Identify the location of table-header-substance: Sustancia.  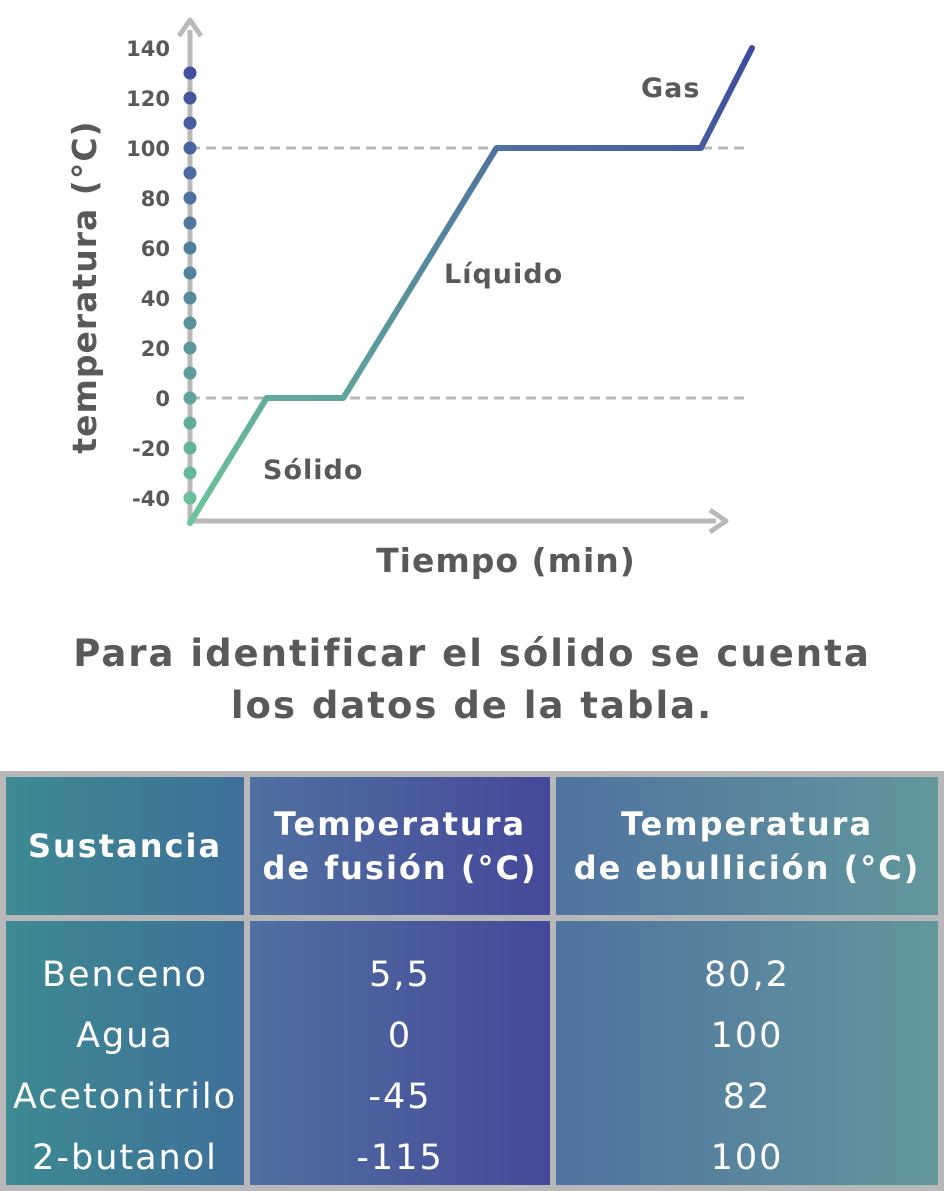
(125, 846).